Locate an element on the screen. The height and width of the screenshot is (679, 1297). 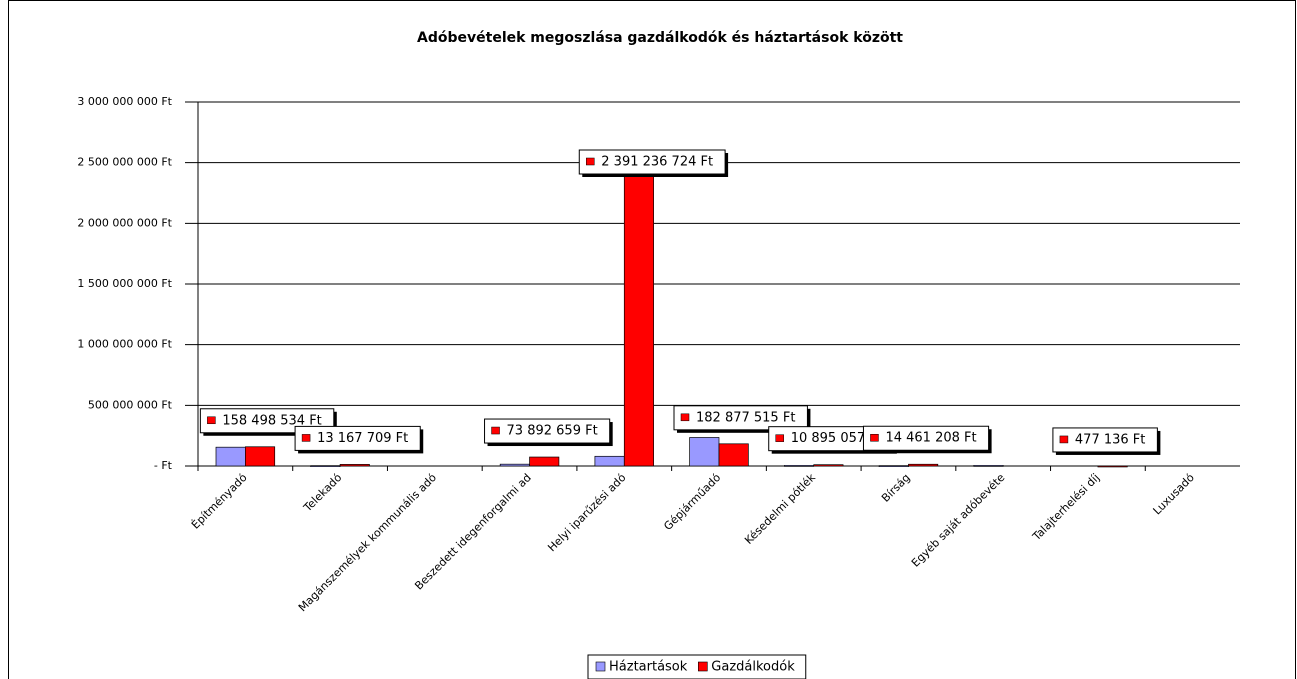
data-label: 182 877 515 Ft is located at coordinates (742, 419).